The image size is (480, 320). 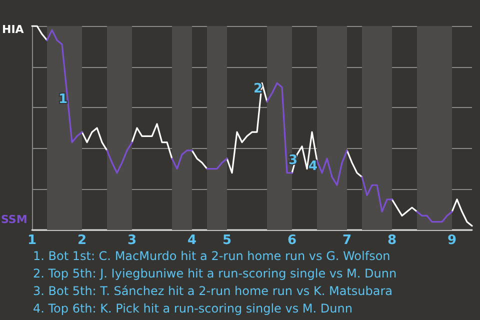 What do you see at coordinates (347, 240) in the screenshot?
I see `x-tick-label: 7` at bounding box center [347, 240].